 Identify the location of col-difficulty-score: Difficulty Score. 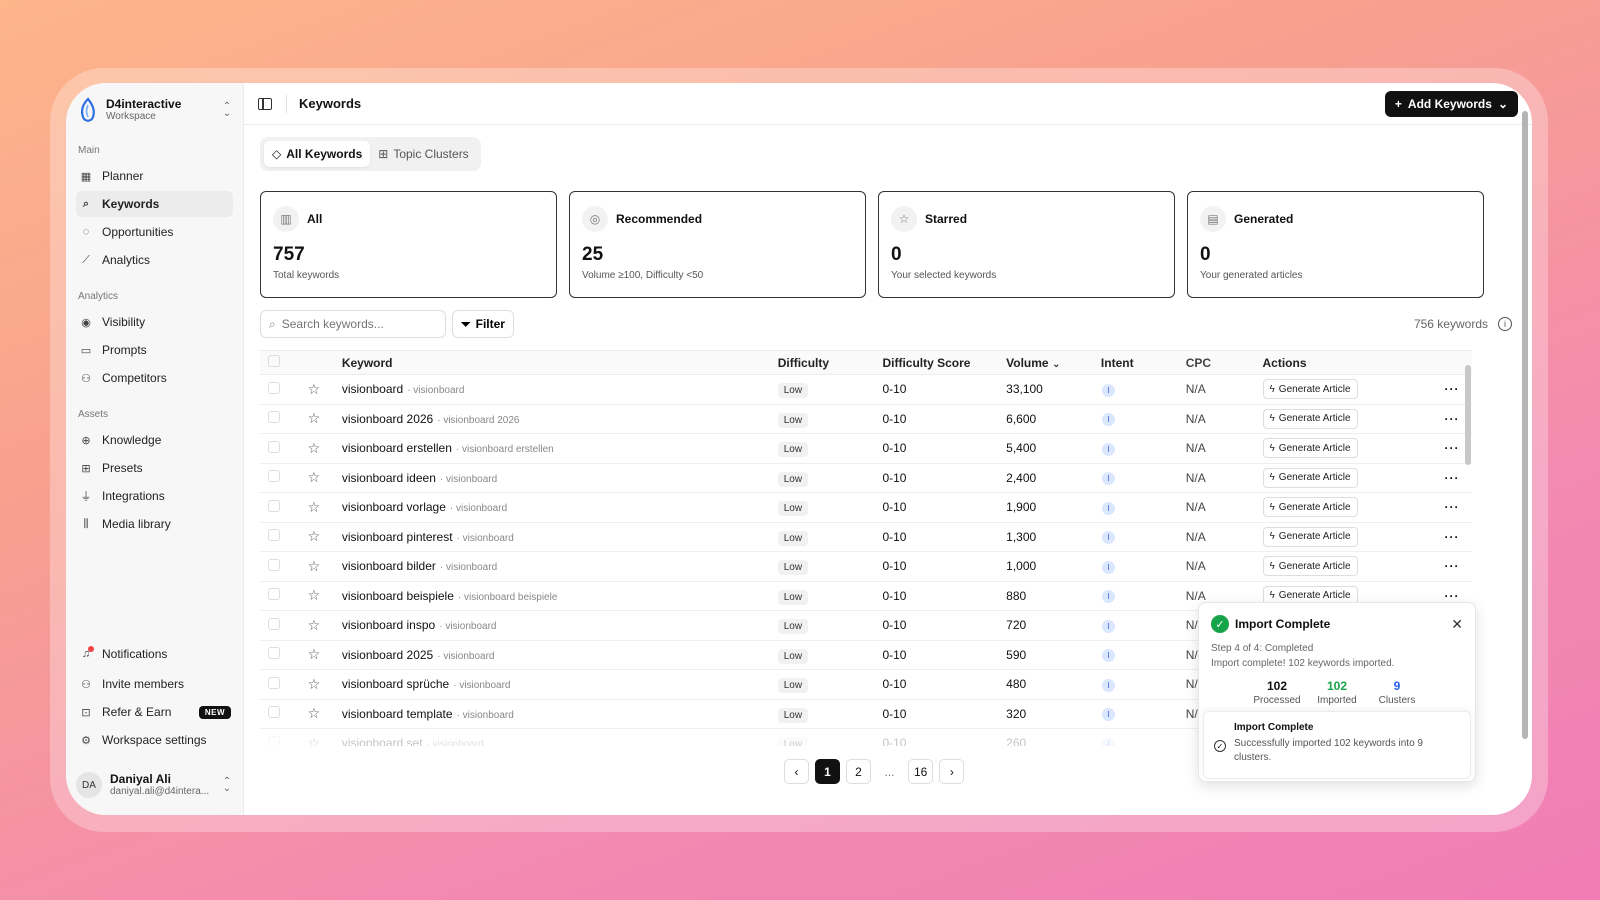
(926, 362).